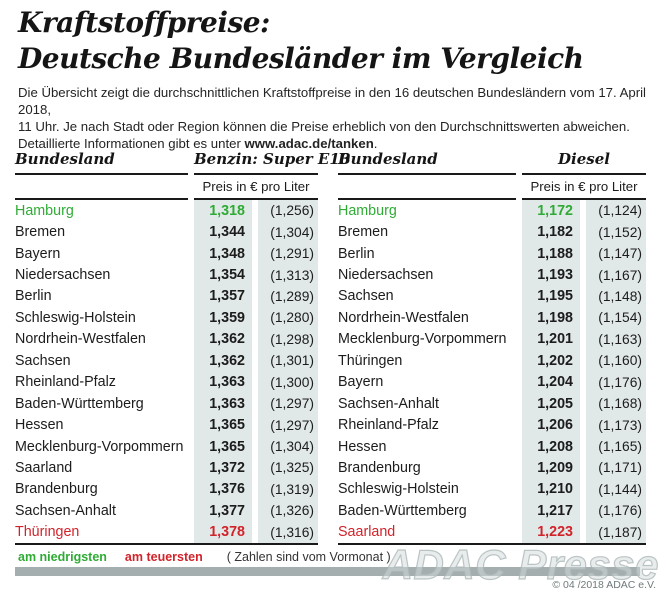  What do you see at coordinates (163, 557) in the screenshot?
I see `legend-highest: am teuersten` at bounding box center [163, 557].